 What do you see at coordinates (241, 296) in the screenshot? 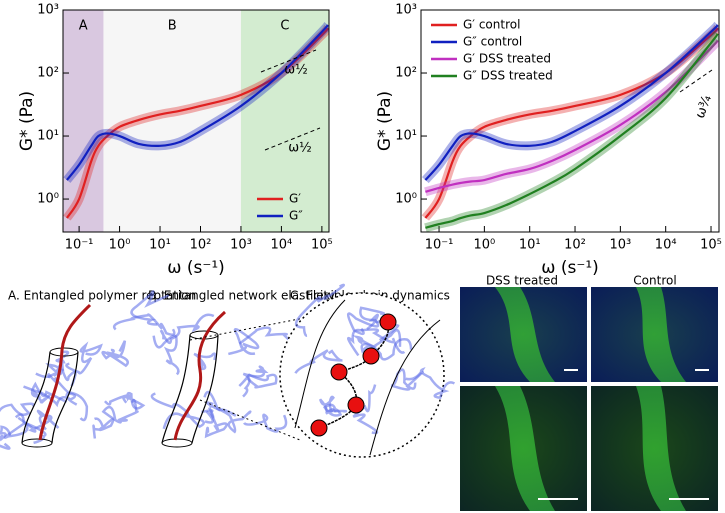
I see `panel-label: B. Entangled network elasticity` at bounding box center [241, 296].